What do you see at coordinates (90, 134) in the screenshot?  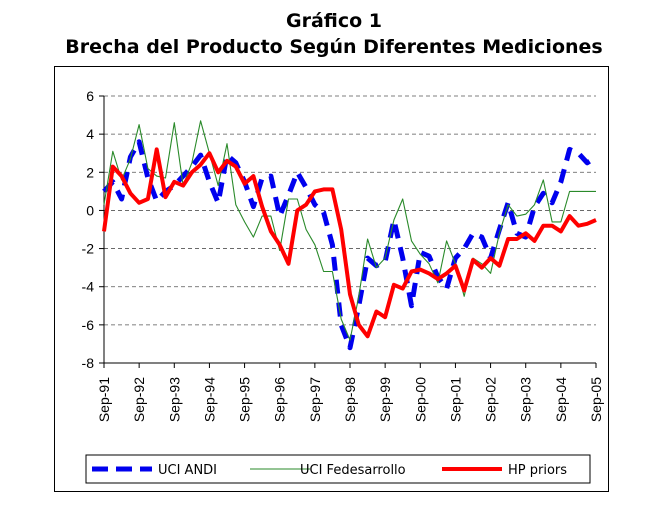 I see `y-tick-label: 4` at bounding box center [90, 134].